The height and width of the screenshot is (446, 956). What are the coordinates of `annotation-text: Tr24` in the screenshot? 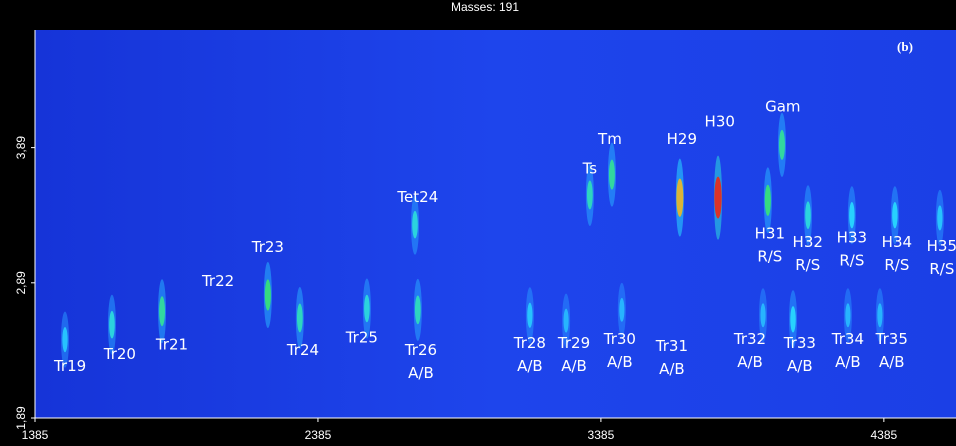 It's located at (302, 350).